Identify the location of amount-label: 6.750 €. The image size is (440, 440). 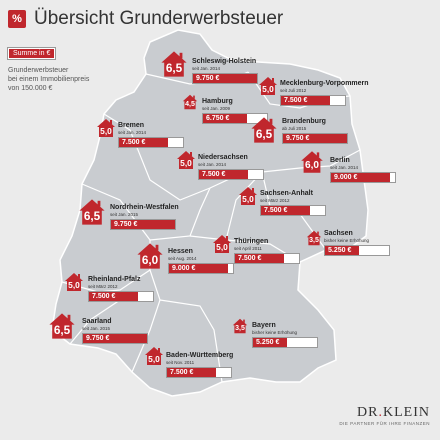
(218, 118).